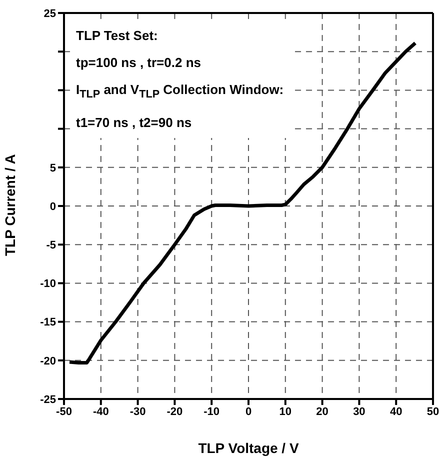 Image resolution: width=440 pixels, height=461 pixels. Describe the element at coordinates (10, 205) in the screenshot. I see `y-axis-title: TLP Current / A` at that location.